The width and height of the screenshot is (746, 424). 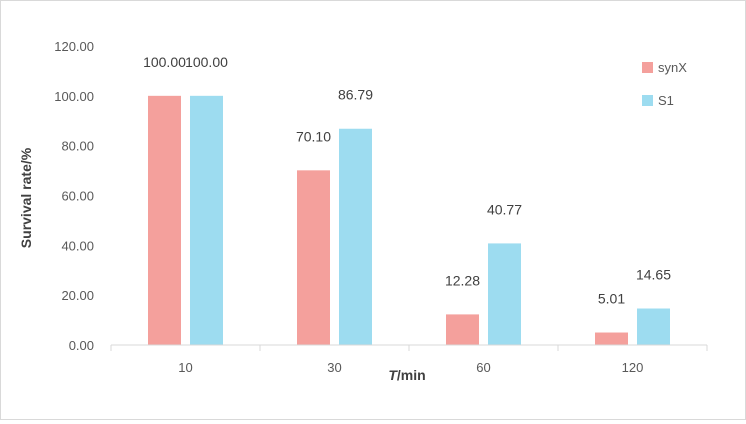 What do you see at coordinates (74, 96) in the screenshot?
I see `y-tick-label: 100.00` at bounding box center [74, 96].